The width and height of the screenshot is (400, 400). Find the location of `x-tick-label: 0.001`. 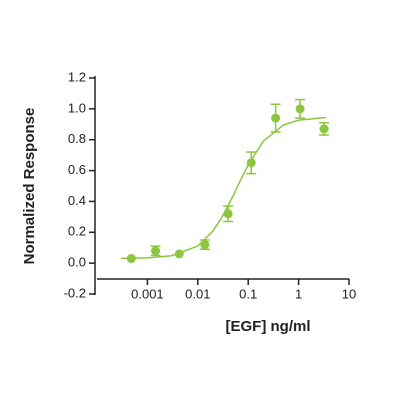

x-tick-label: 0.001 is located at coordinates (147, 293).